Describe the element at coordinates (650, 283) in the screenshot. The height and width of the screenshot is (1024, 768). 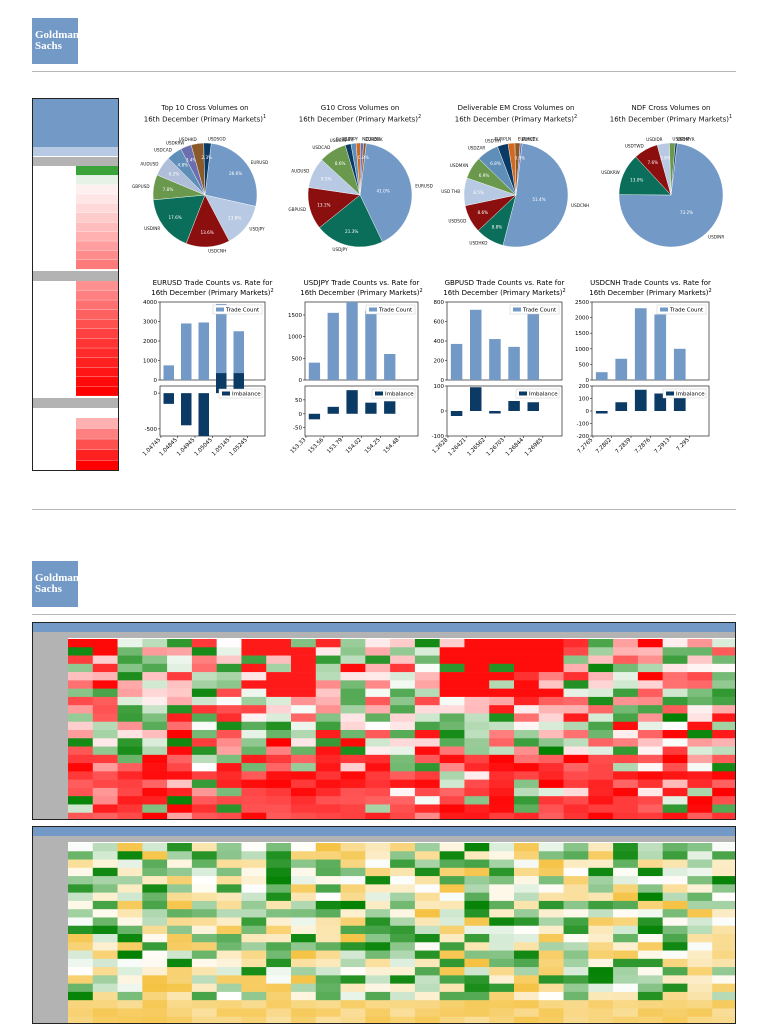
I see `bar-chart-title: USDCNH Trade Counts vs. Rate for` at that location.